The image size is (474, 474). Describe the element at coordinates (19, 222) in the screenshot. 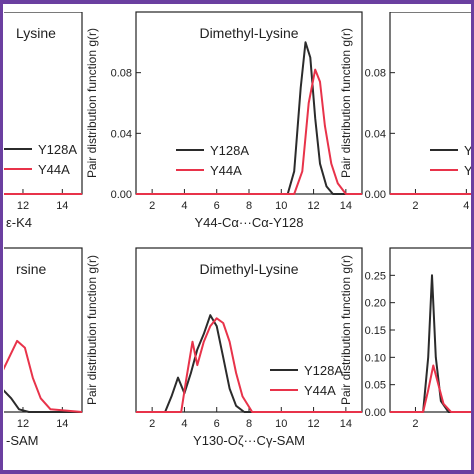

I see `x-axis-label: ε-K4` at that location.